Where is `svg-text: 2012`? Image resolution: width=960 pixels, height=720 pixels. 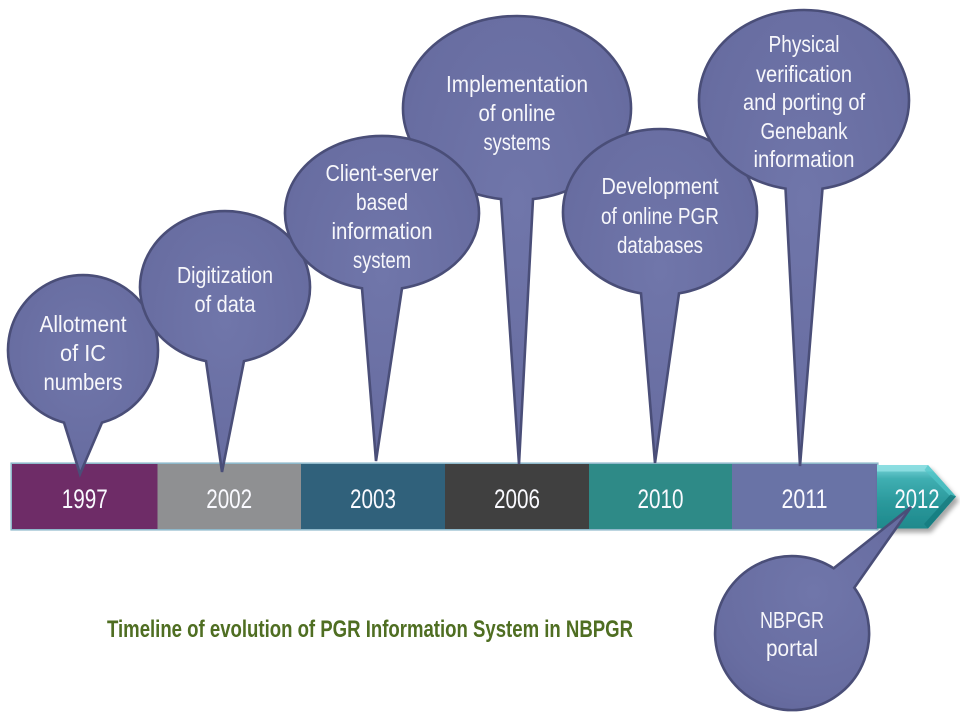
svg-text: 2012 is located at coordinates (917, 499).